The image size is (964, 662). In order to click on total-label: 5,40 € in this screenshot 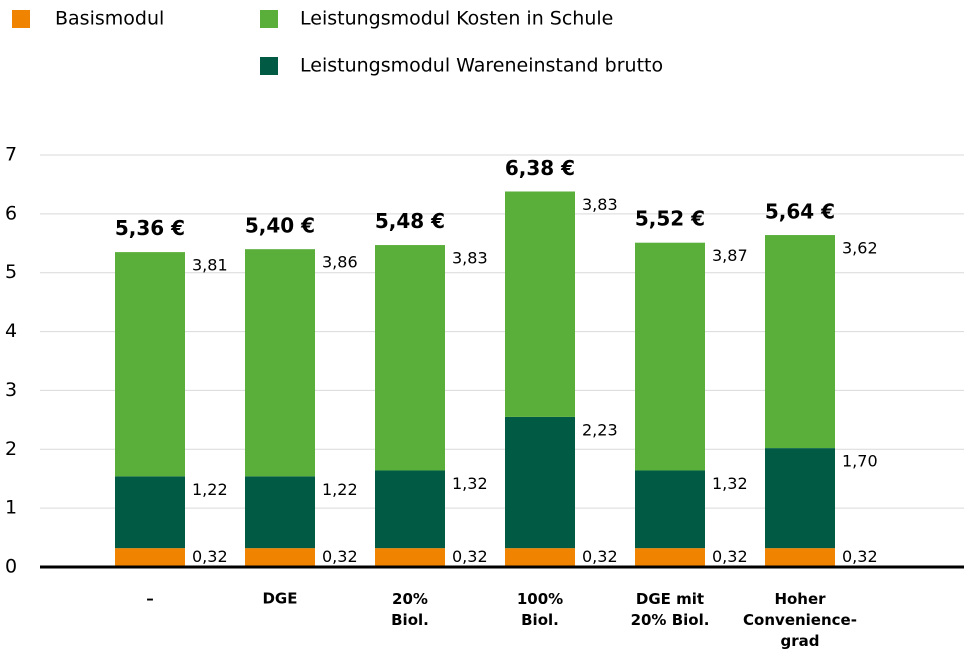, I will do `click(280, 226)`.